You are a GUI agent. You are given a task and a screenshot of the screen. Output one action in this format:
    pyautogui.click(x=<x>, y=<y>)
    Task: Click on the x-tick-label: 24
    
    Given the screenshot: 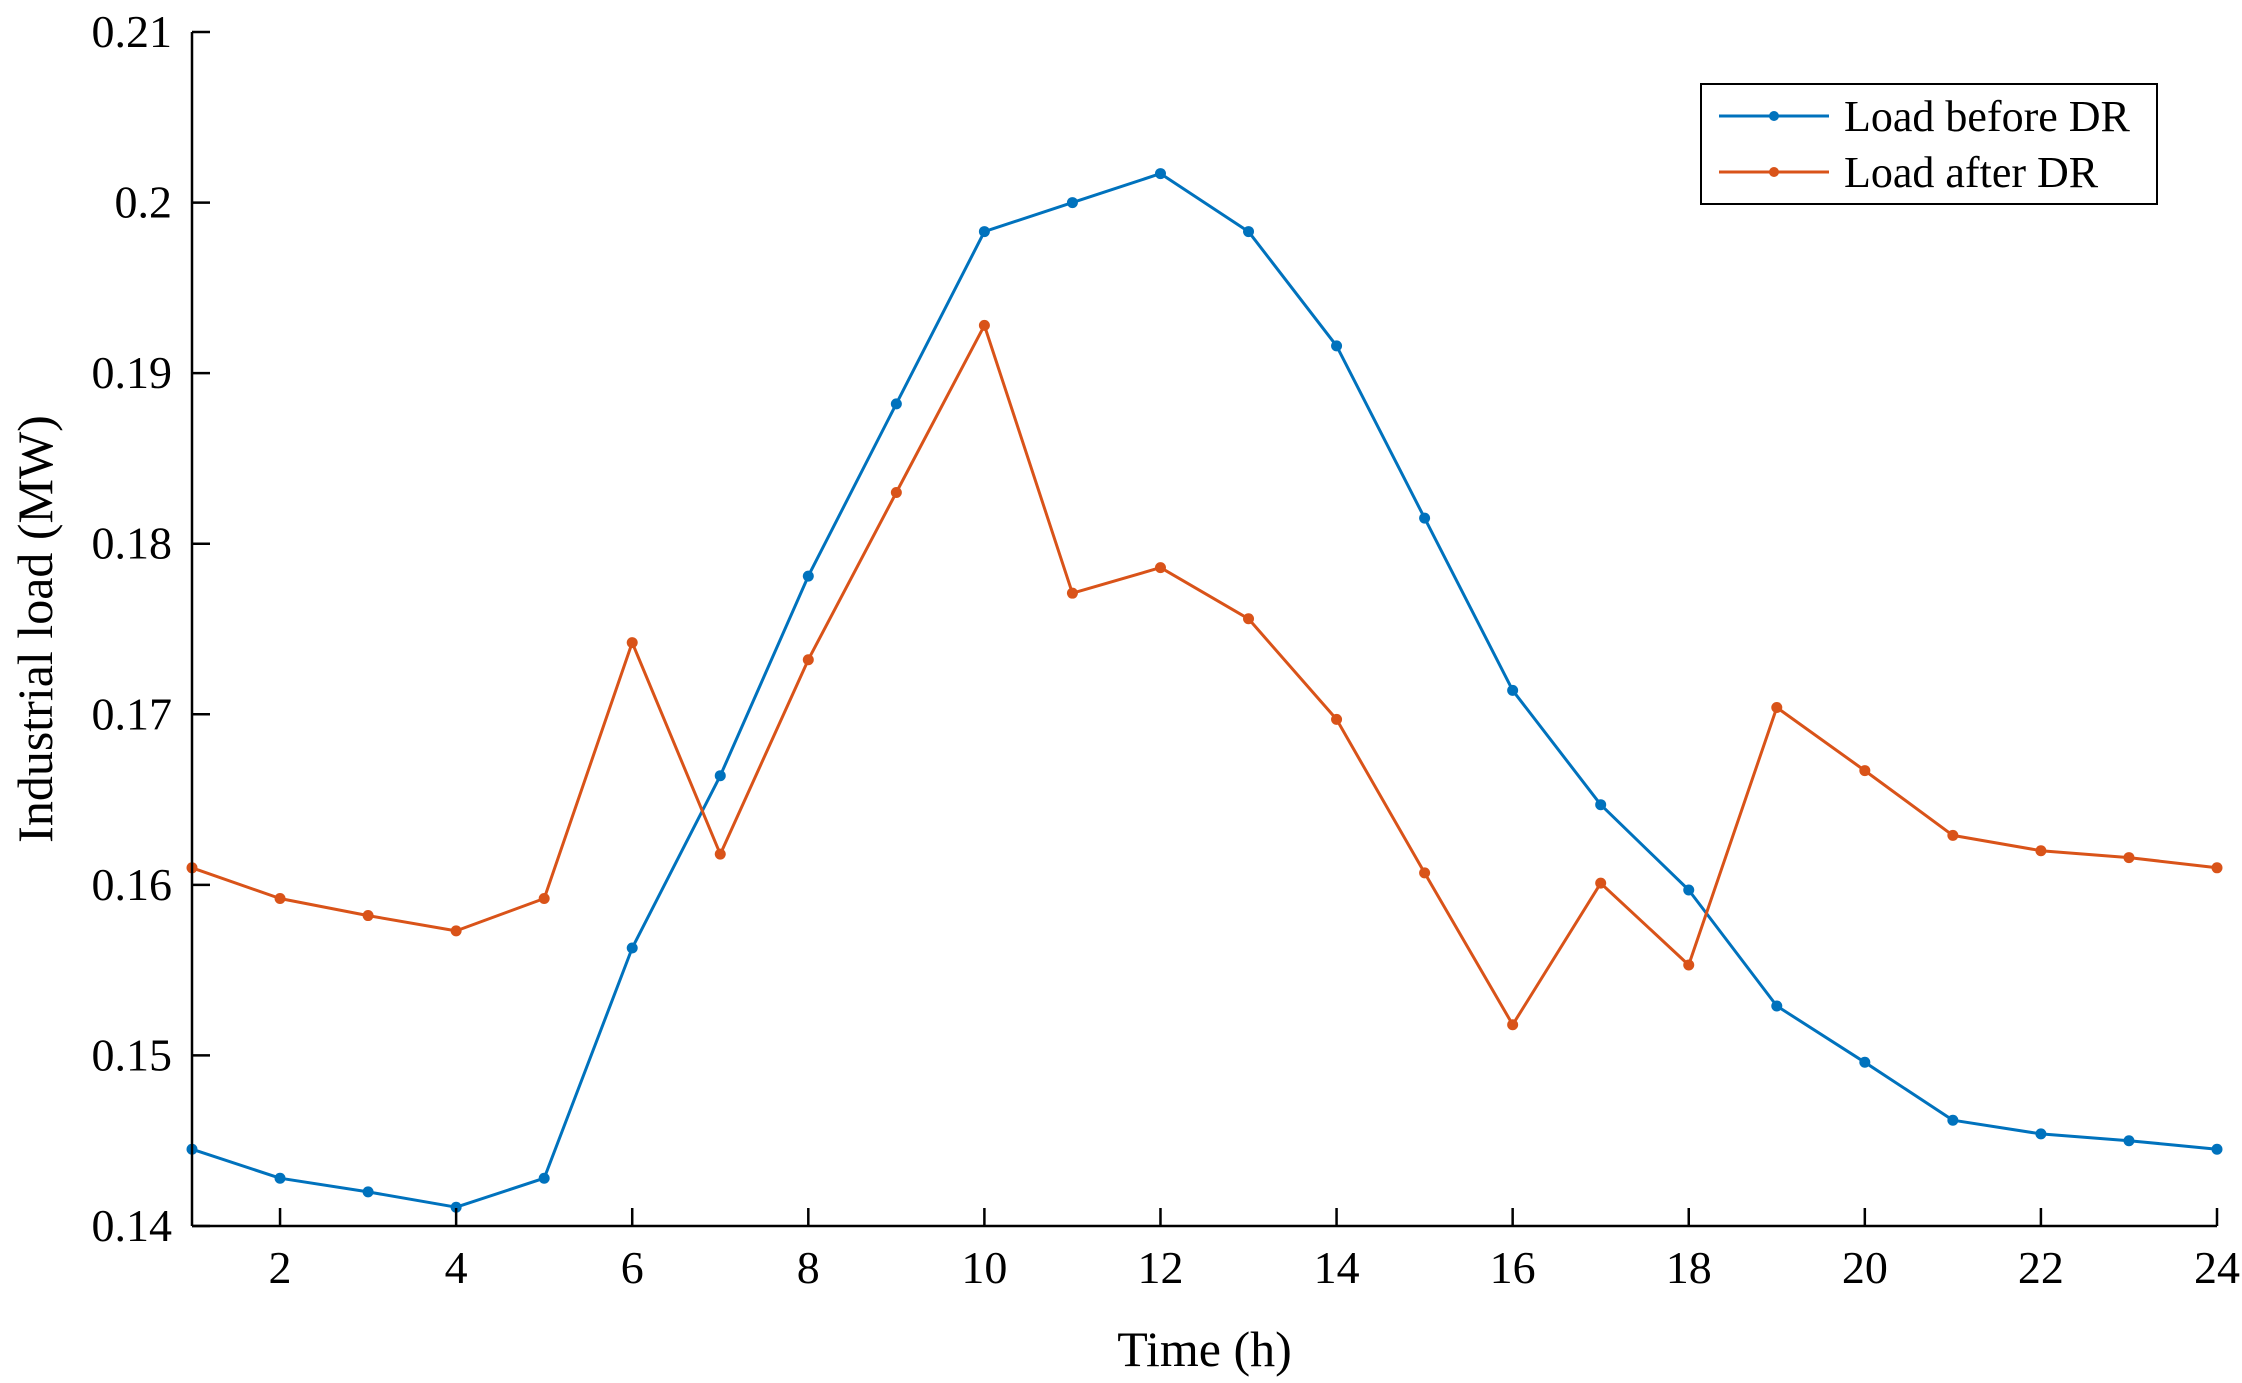 What is the action you would take?
    pyautogui.click(x=2217, y=1267)
    